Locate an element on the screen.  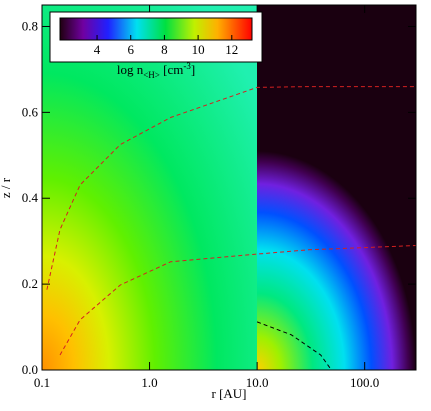
x-tick-label: 10.0 is located at coordinates (257, 382).